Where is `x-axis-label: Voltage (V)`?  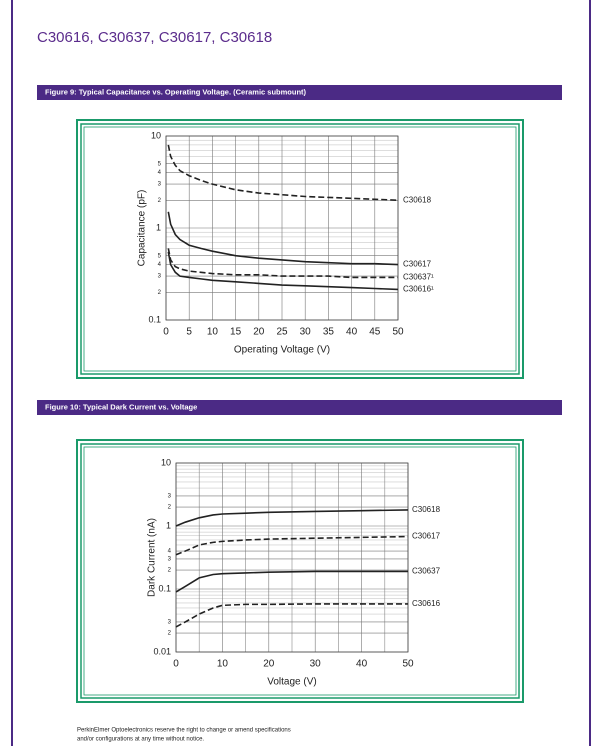 x-axis-label: Voltage (V) is located at coordinates (291, 682).